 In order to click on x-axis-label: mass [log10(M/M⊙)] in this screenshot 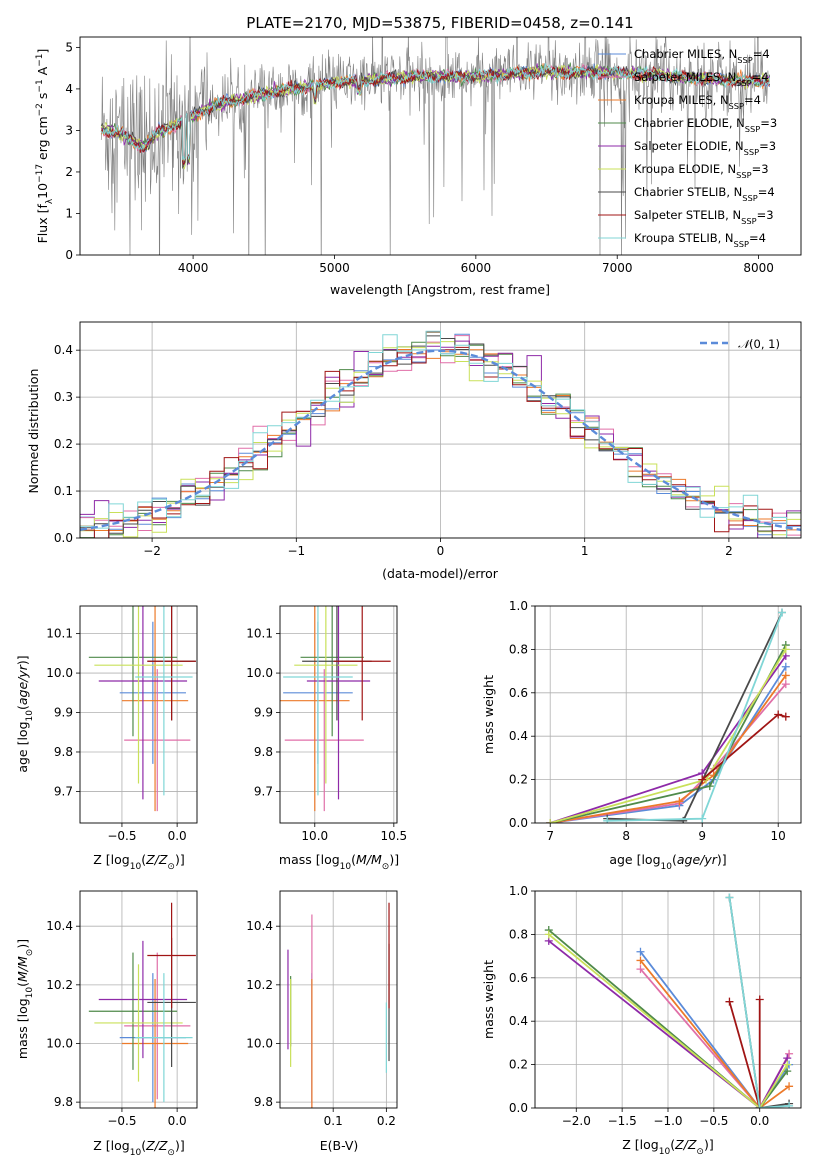, I will do `click(339, 862)`.